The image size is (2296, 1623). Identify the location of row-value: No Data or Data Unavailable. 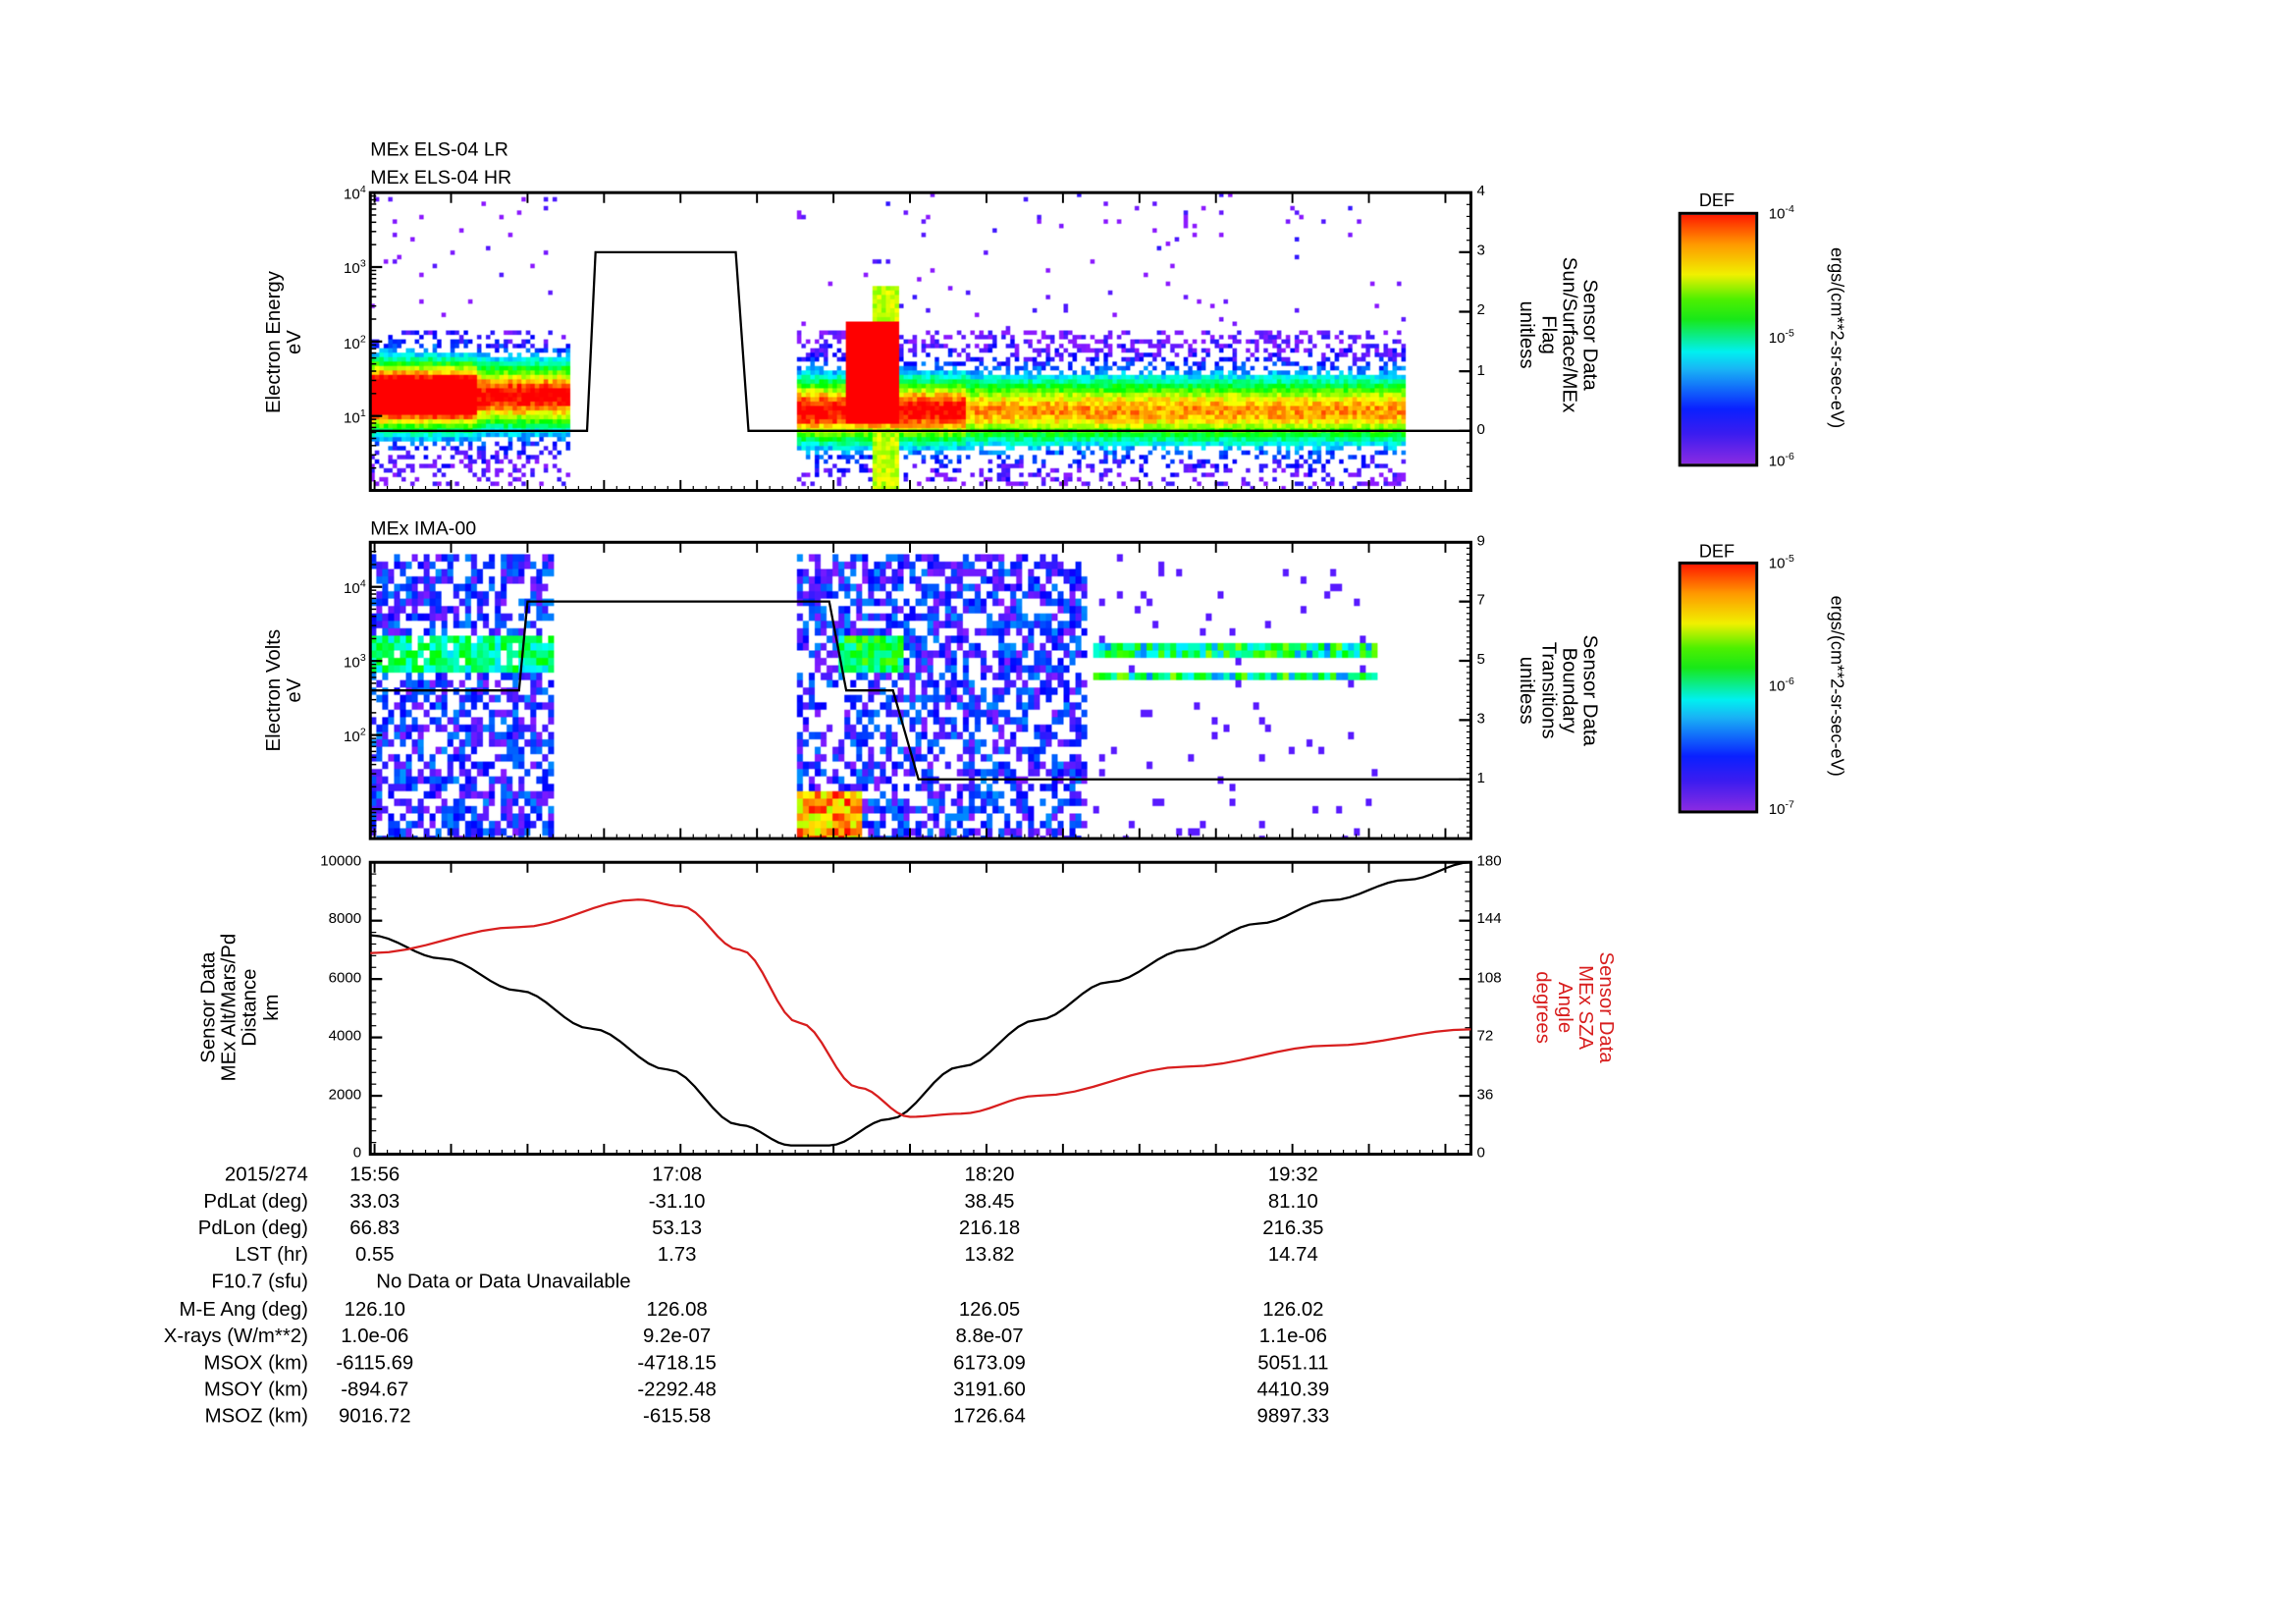
(503, 1282).